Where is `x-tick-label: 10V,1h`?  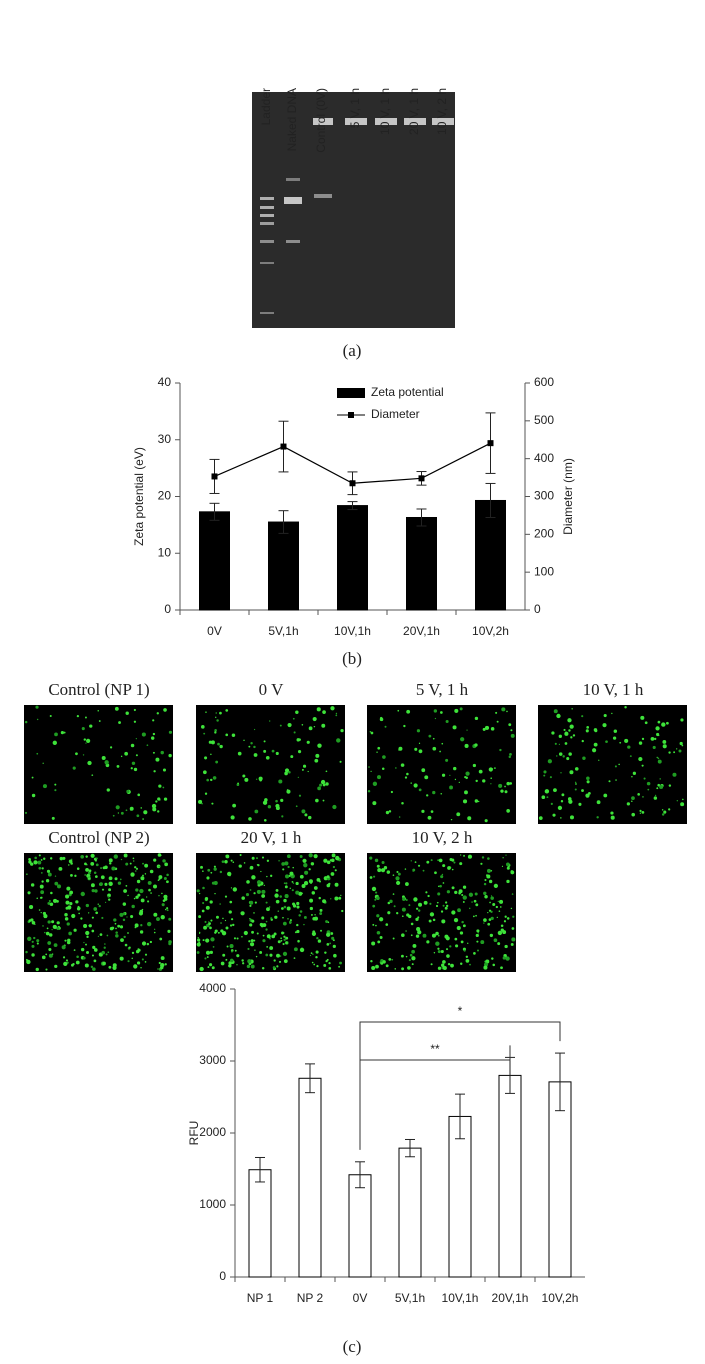
x-tick-label: 10V,1h is located at coordinates (460, 1298).